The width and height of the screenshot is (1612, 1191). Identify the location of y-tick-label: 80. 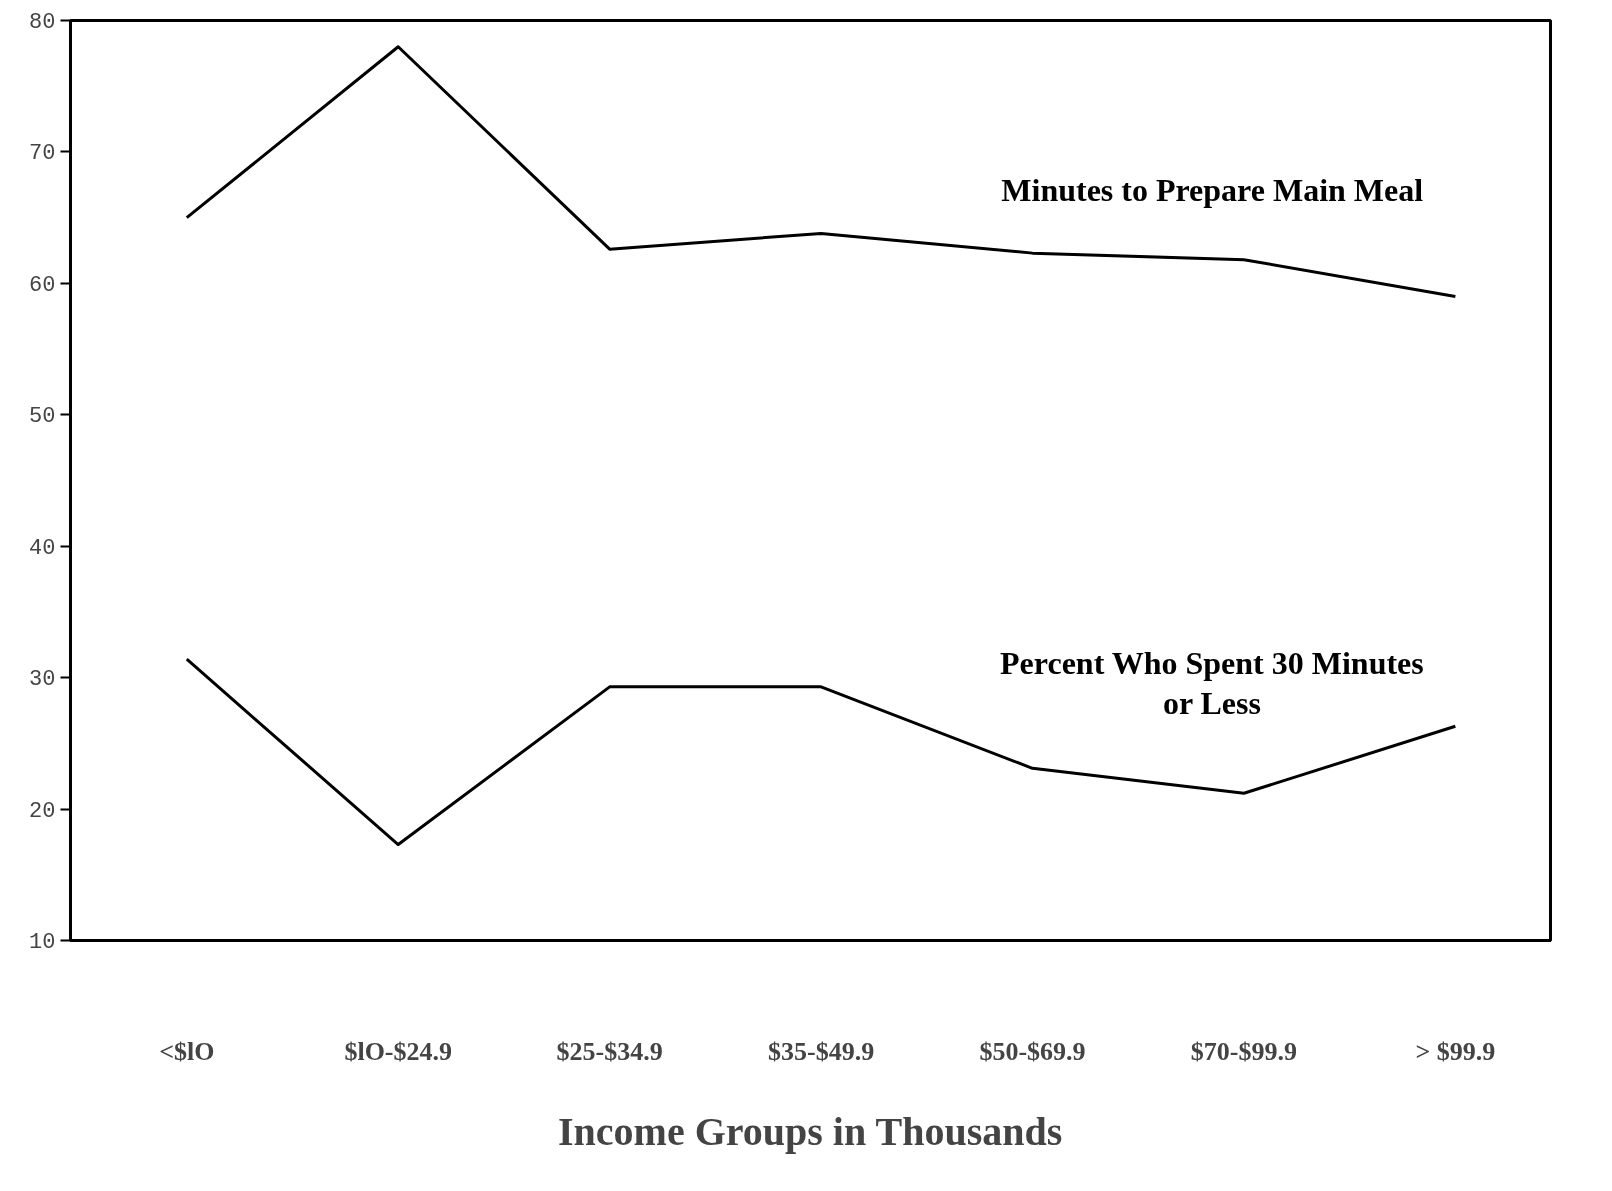
(42, 22).